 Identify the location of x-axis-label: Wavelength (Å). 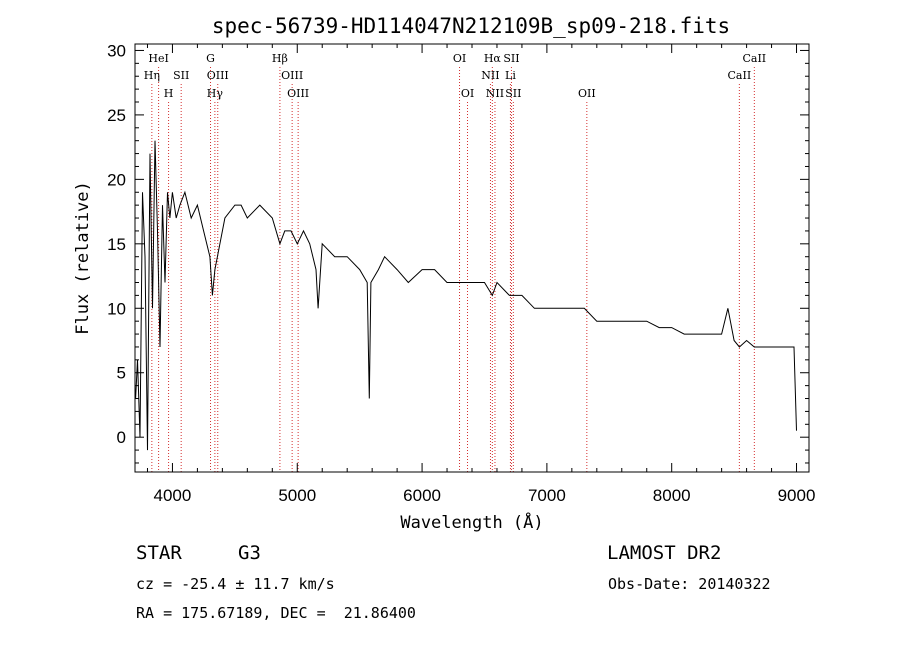
(471, 522).